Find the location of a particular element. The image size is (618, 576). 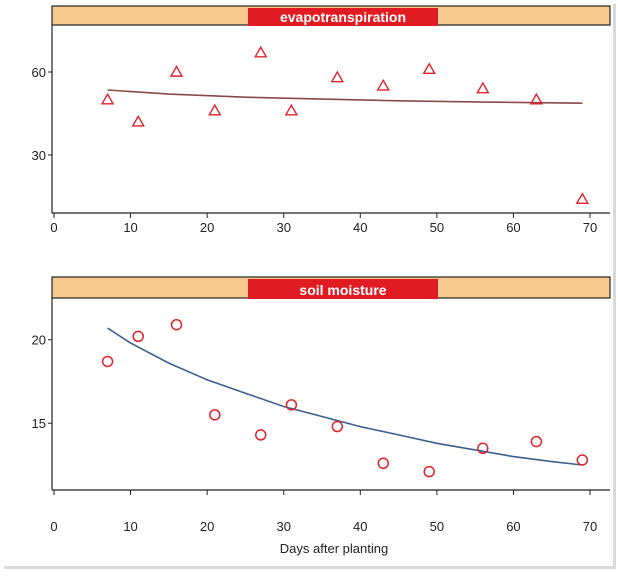

y-tick-label: 15 is located at coordinates (39, 423).